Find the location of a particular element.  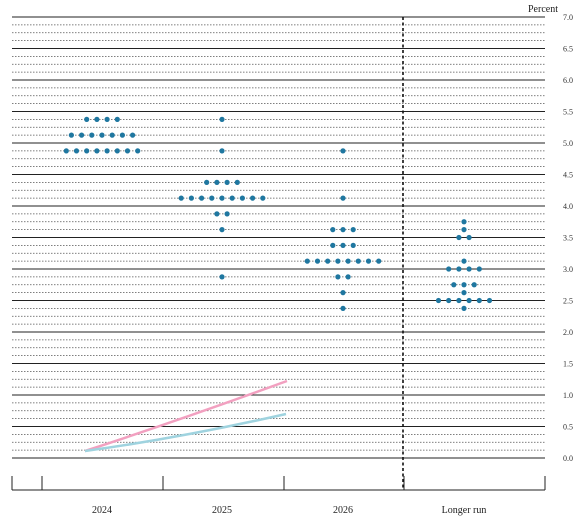

blue-decorative-line is located at coordinates (185, 432).